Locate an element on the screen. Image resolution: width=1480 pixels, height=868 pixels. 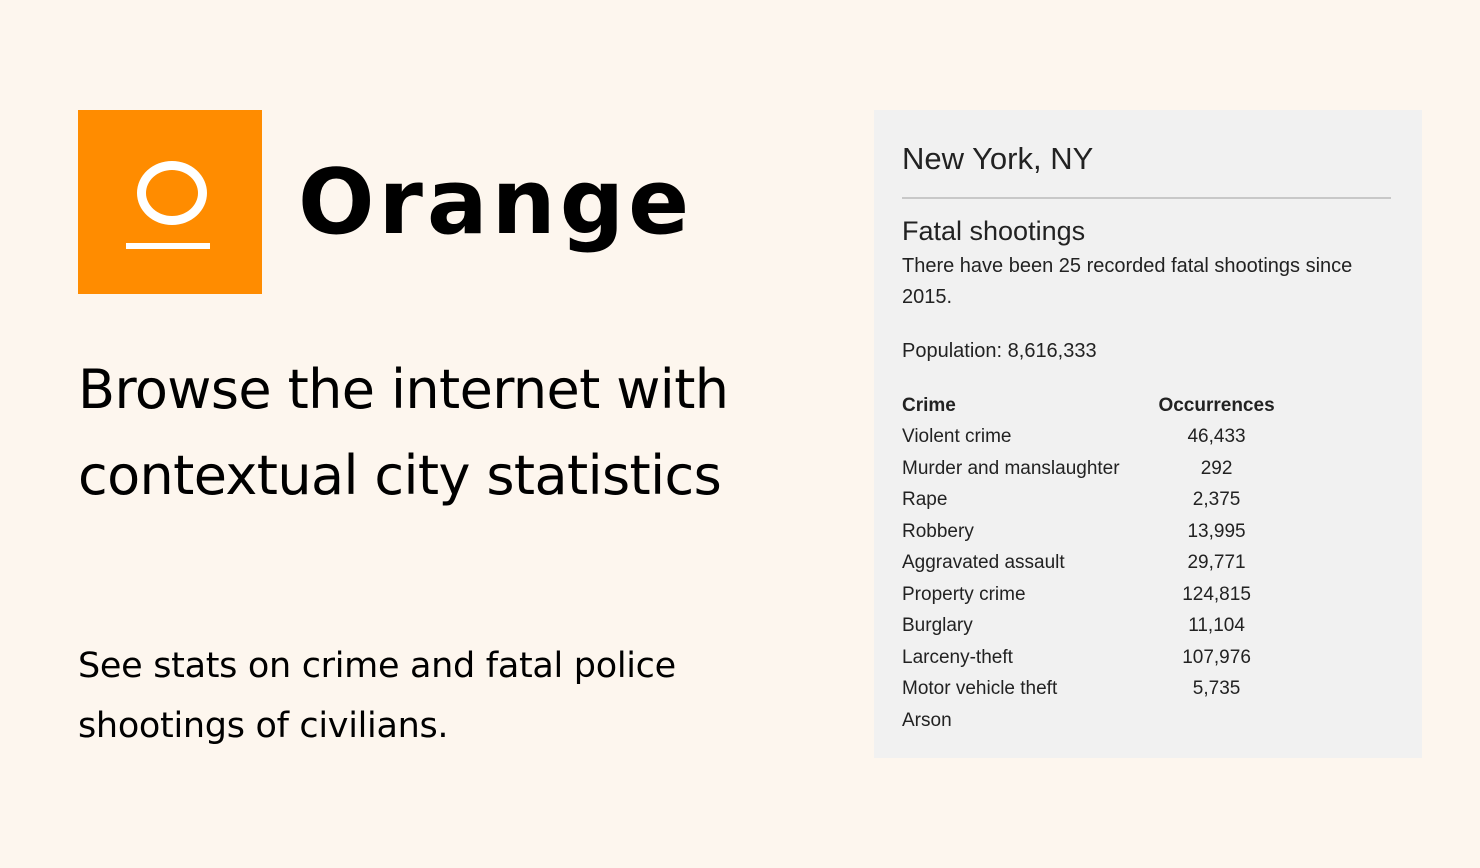
crime-name: Larceny-theft is located at coordinates (957, 657).